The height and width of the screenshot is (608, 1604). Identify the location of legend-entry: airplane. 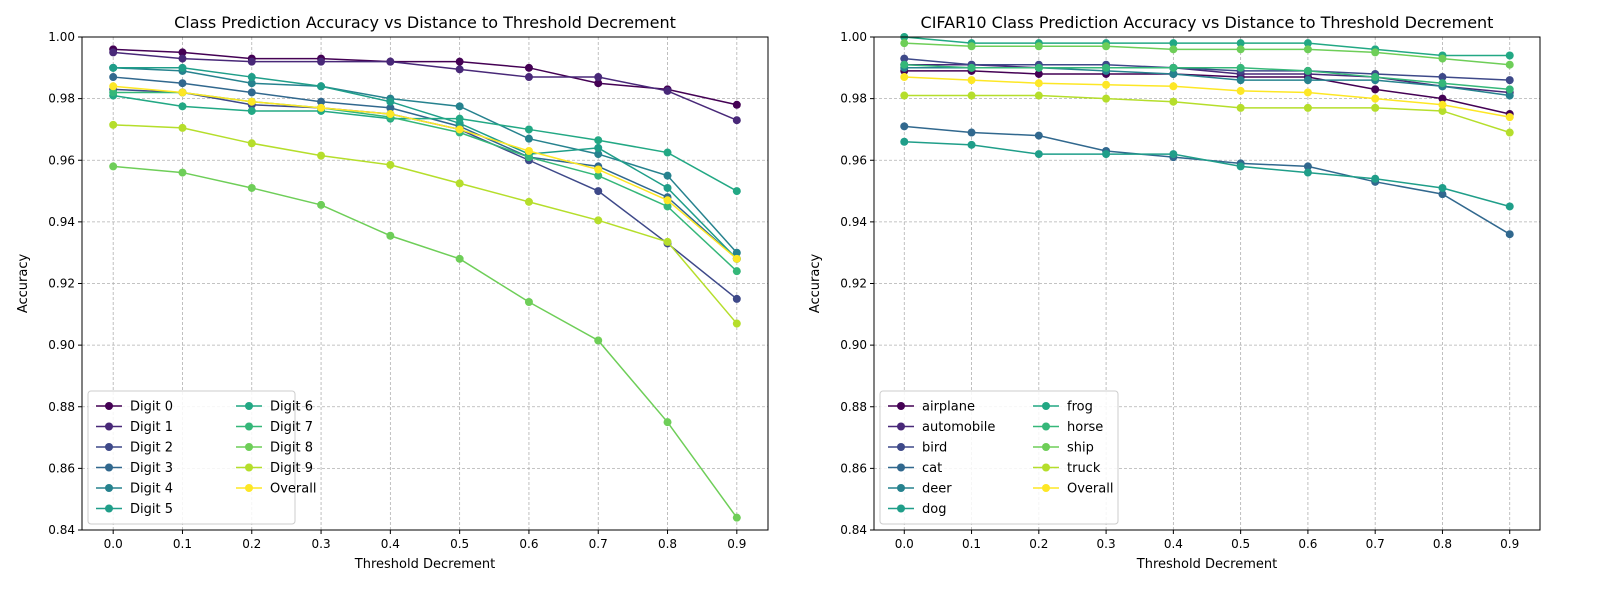
(931, 407).